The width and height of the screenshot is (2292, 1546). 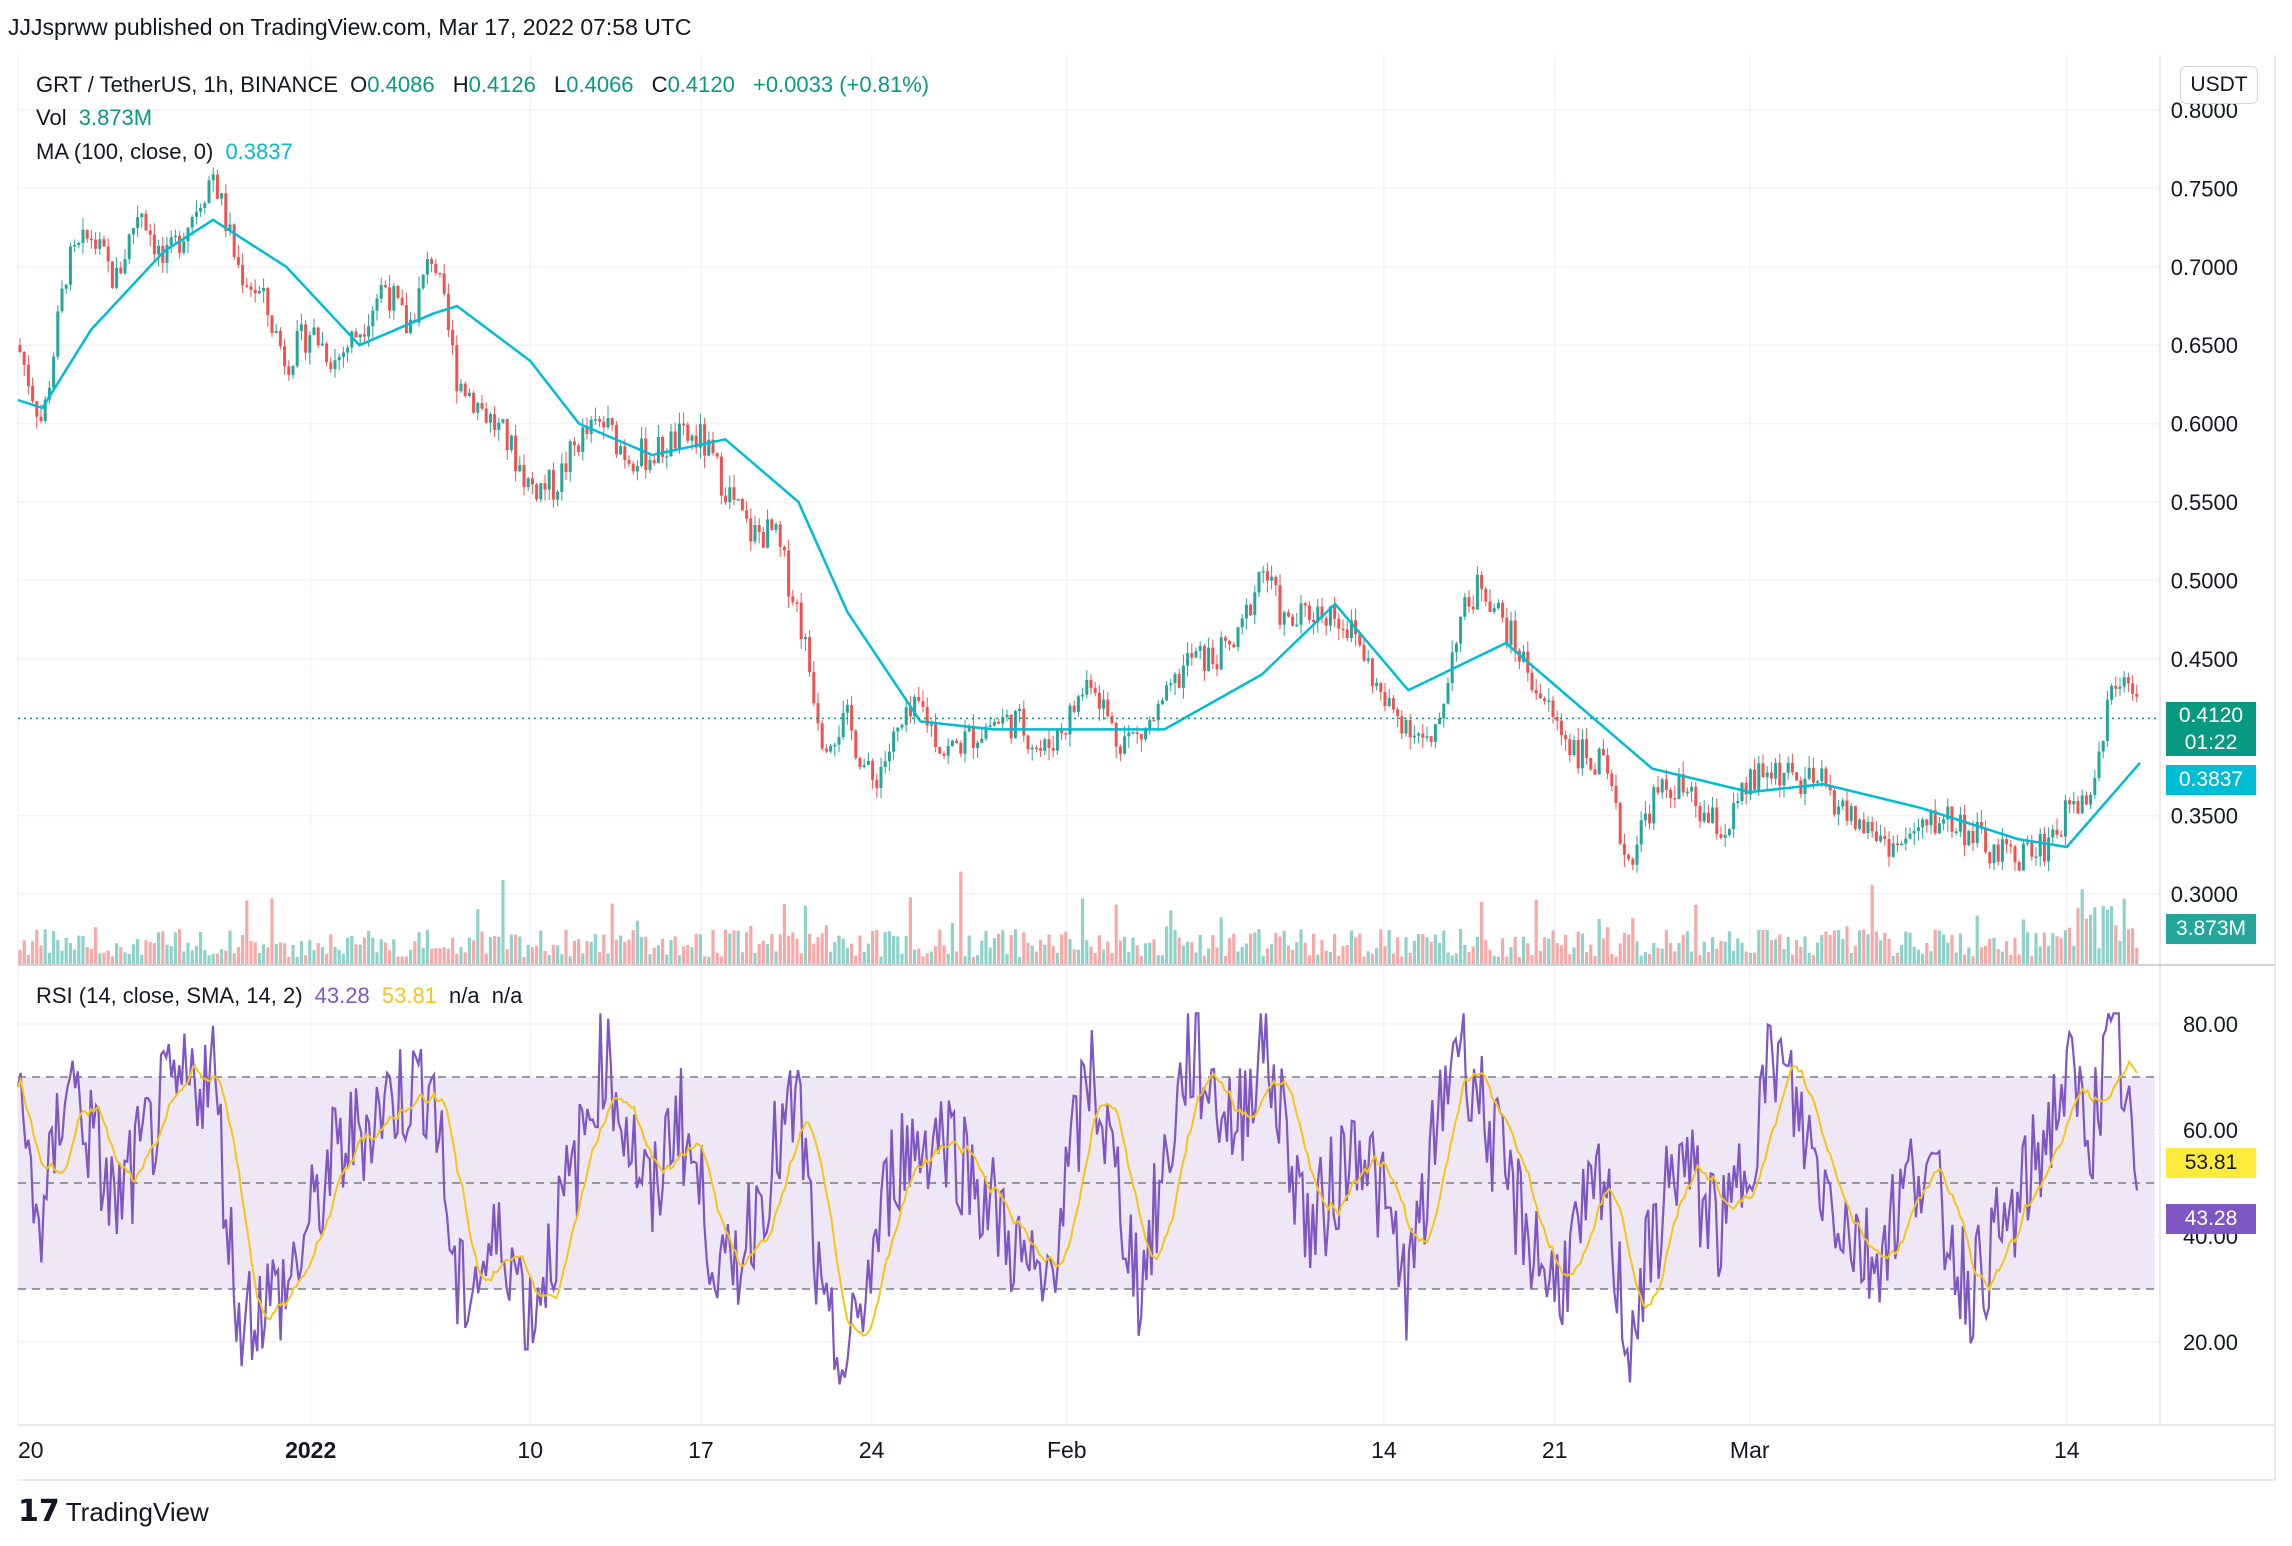 I want to click on ma-legend: MA (100, close, 0) 0.3837, so click(x=167, y=152).